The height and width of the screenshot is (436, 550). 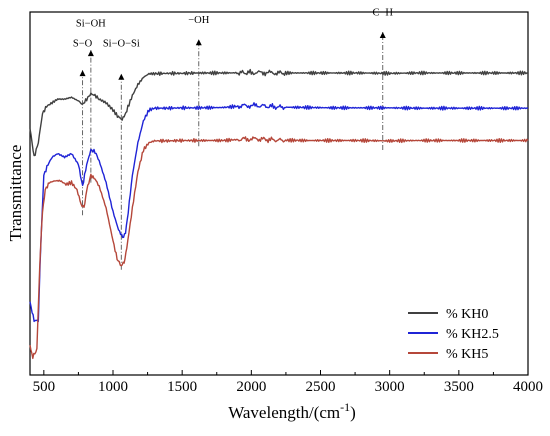 I want to click on x-axis-title-close: ), so click(x=353, y=412).